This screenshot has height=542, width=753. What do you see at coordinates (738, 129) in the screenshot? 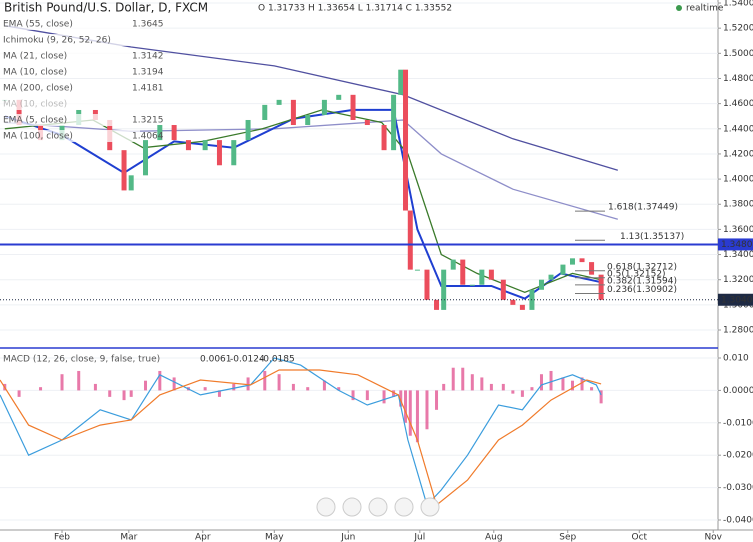
I see `y-tick-label: 1.44000` at bounding box center [738, 129].